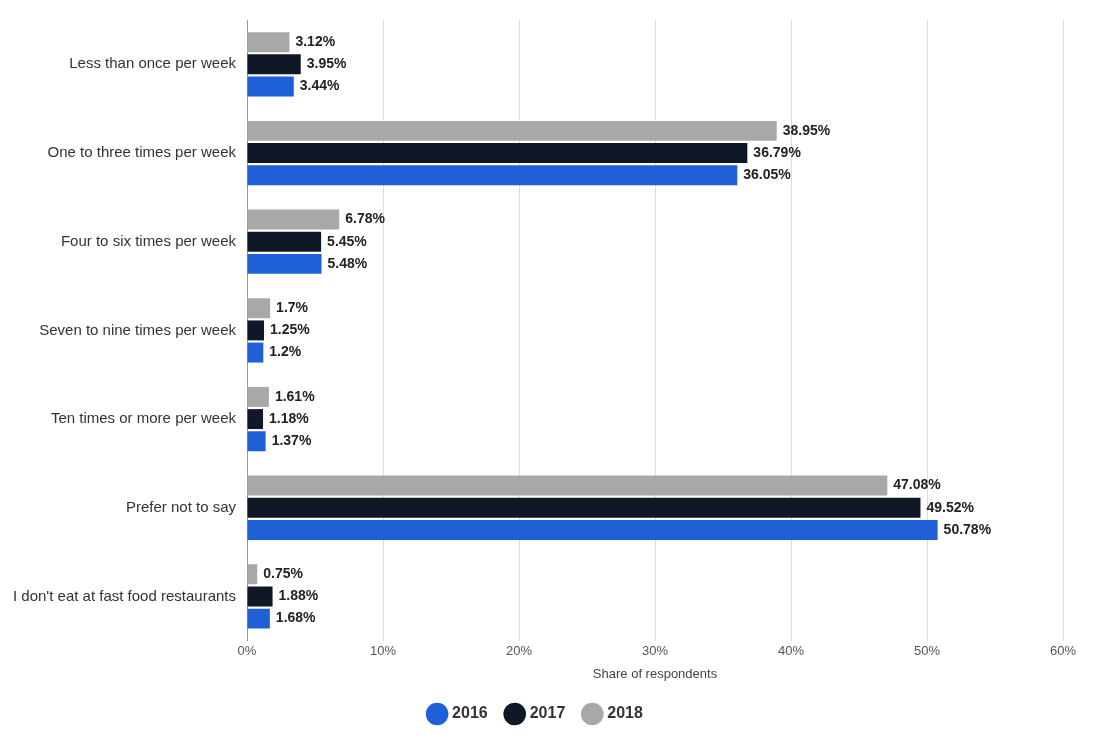  I want to click on y-tick-label: Less than once per week, so click(153, 63).